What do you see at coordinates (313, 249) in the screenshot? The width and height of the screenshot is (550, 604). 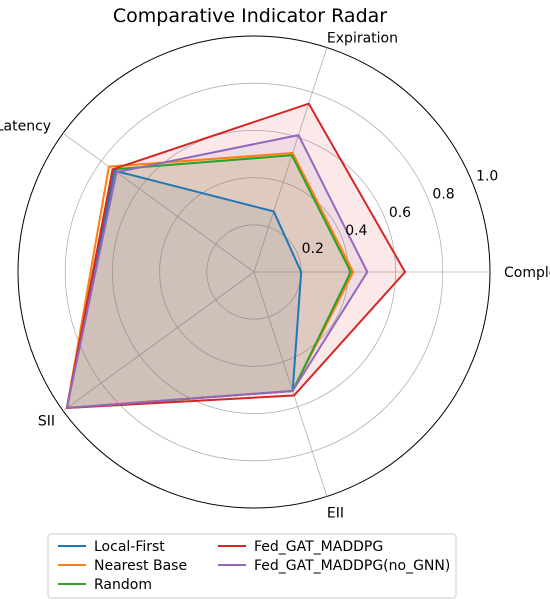 I see `radial-tick-label: 0.2` at bounding box center [313, 249].